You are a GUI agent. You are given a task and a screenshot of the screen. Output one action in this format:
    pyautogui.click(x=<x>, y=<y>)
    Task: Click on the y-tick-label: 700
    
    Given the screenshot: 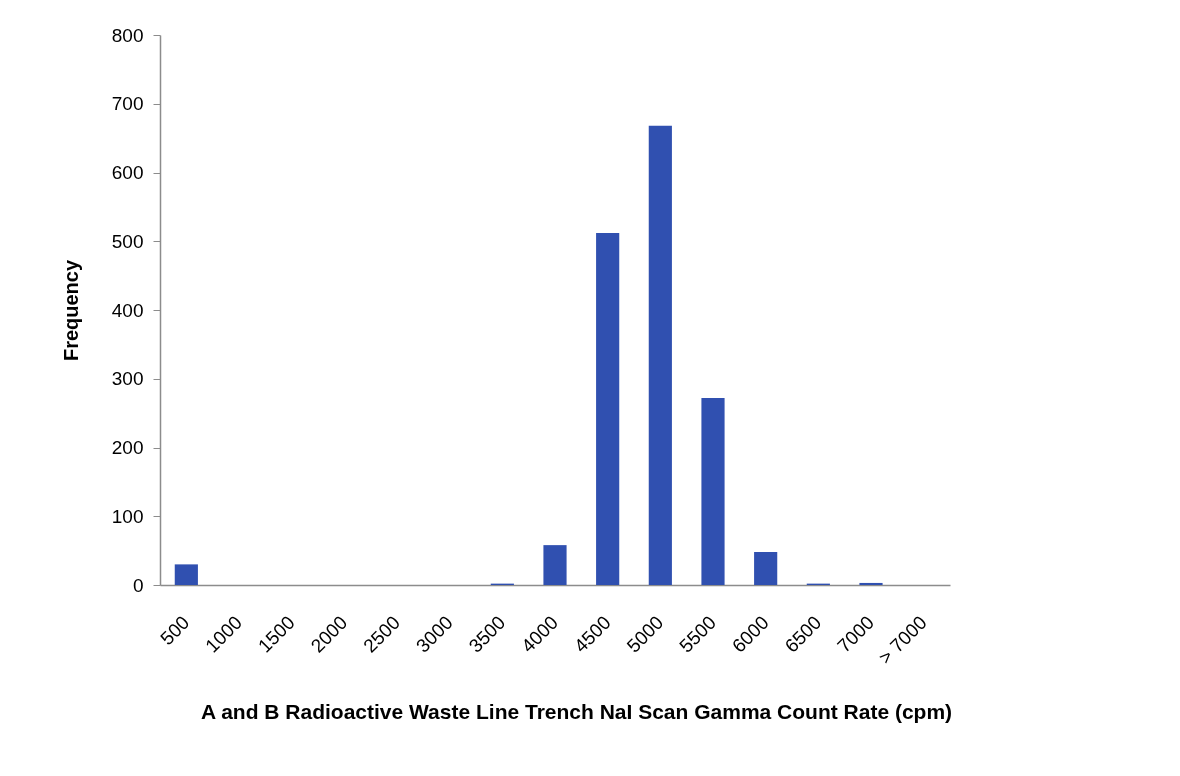 What is the action you would take?
    pyautogui.click(x=127, y=104)
    